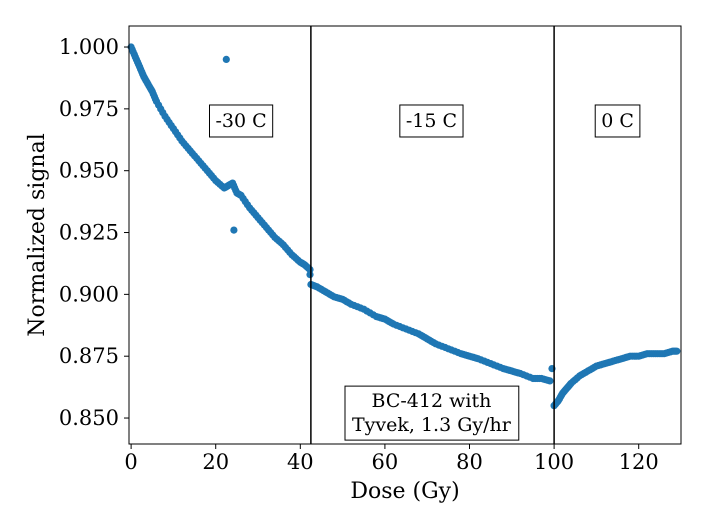 Image resolution: width=706 pixels, height=530 pixels. What do you see at coordinates (37, 234) in the screenshot?
I see `y-axis-label: Normalized signal` at bounding box center [37, 234].